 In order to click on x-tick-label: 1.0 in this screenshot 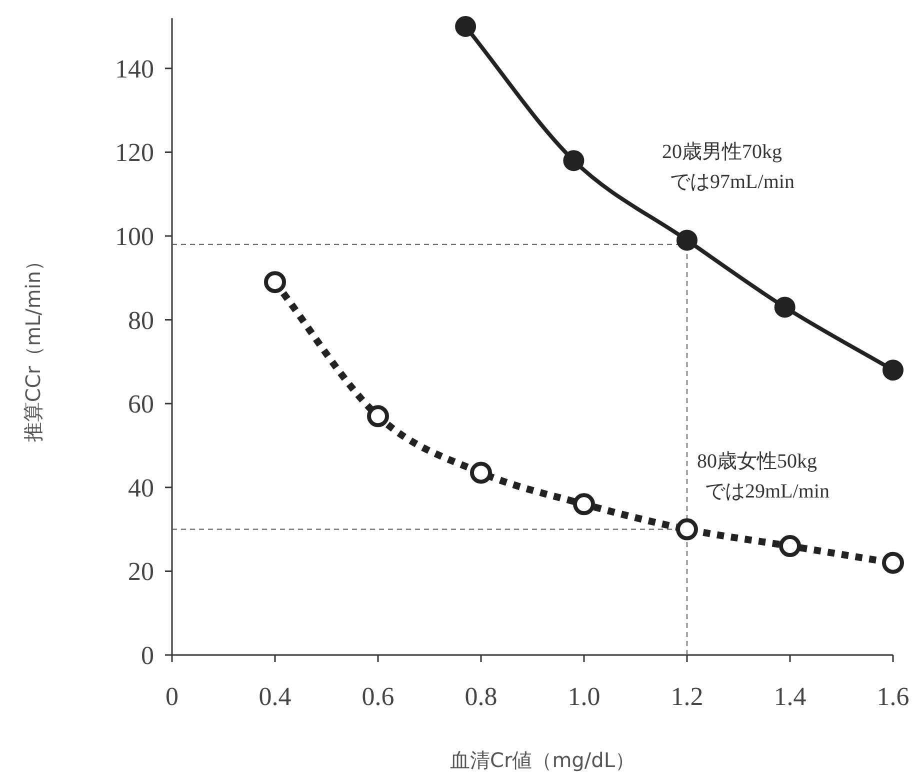, I will do `click(584, 696)`.